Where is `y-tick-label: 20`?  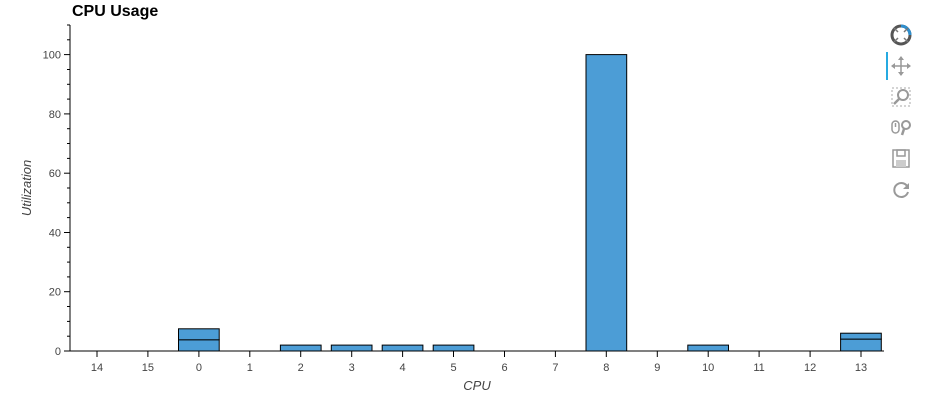
y-tick-label: 20 is located at coordinates (55, 293).